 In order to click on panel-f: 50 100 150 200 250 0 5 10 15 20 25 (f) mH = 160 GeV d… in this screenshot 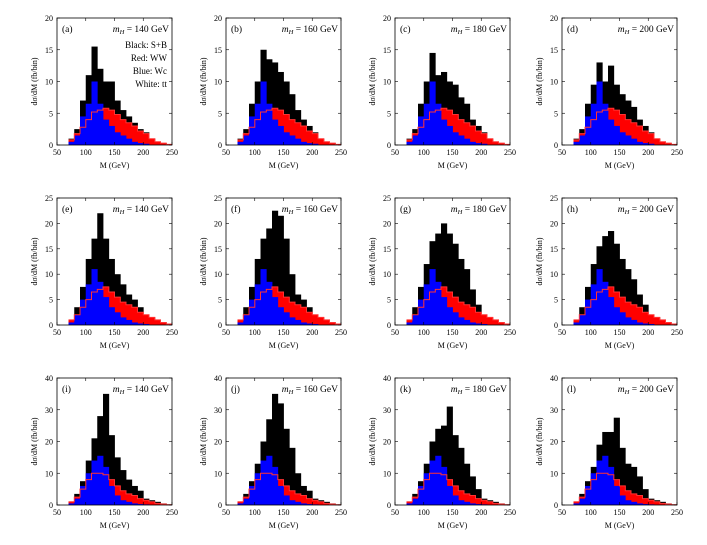, I will do `click(273, 272)`.